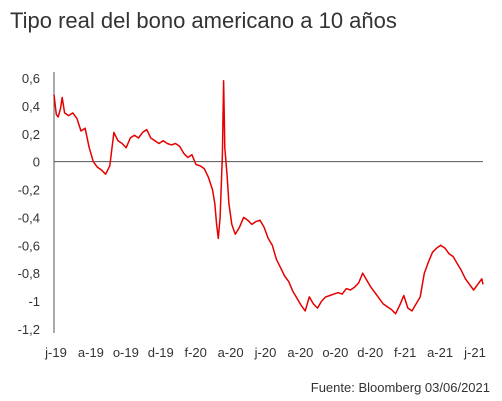 The image size is (502, 401). I want to click on y-tick-label: 0, so click(36, 162).